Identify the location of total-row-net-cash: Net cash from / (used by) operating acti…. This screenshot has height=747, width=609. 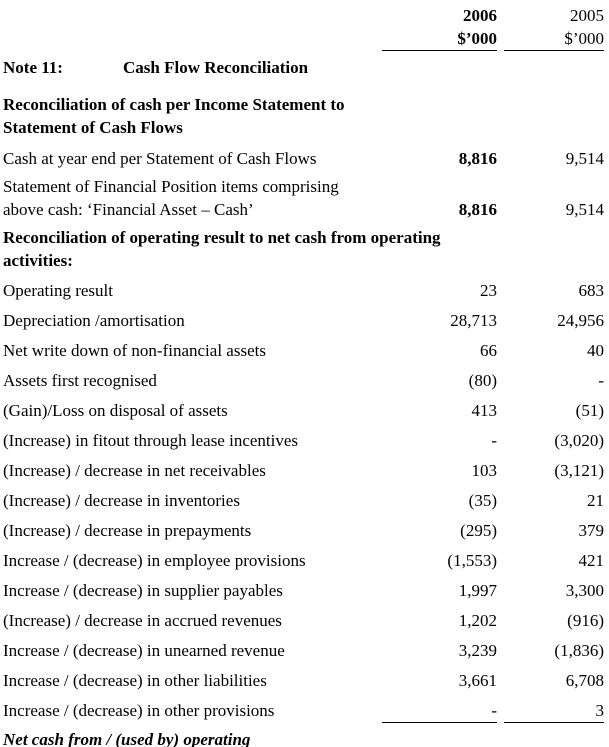
(303, 737).